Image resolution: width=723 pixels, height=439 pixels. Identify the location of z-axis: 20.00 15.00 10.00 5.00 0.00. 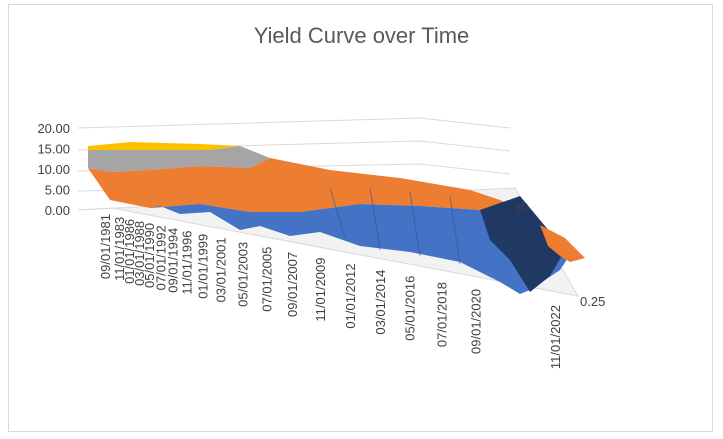
(53, 169).